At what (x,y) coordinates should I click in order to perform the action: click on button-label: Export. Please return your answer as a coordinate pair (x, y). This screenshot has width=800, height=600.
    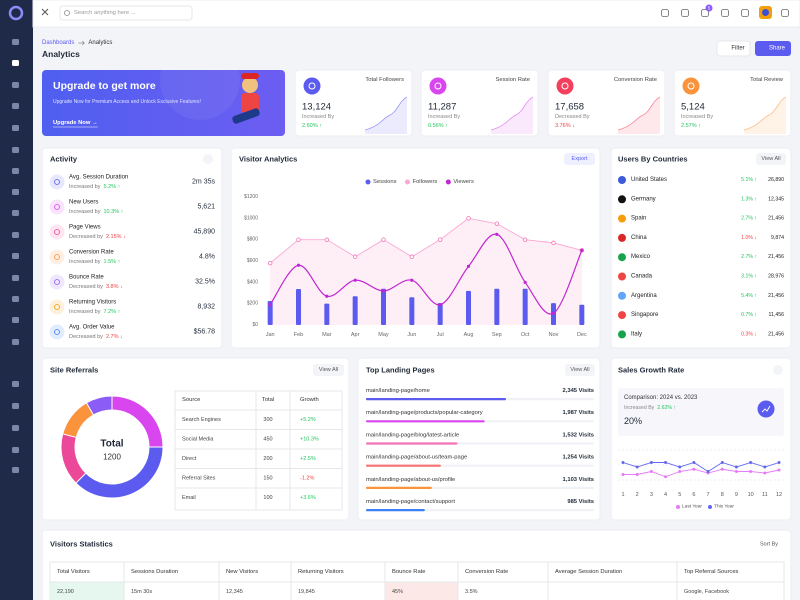
    Looking at the image, I should click on (580, 159).